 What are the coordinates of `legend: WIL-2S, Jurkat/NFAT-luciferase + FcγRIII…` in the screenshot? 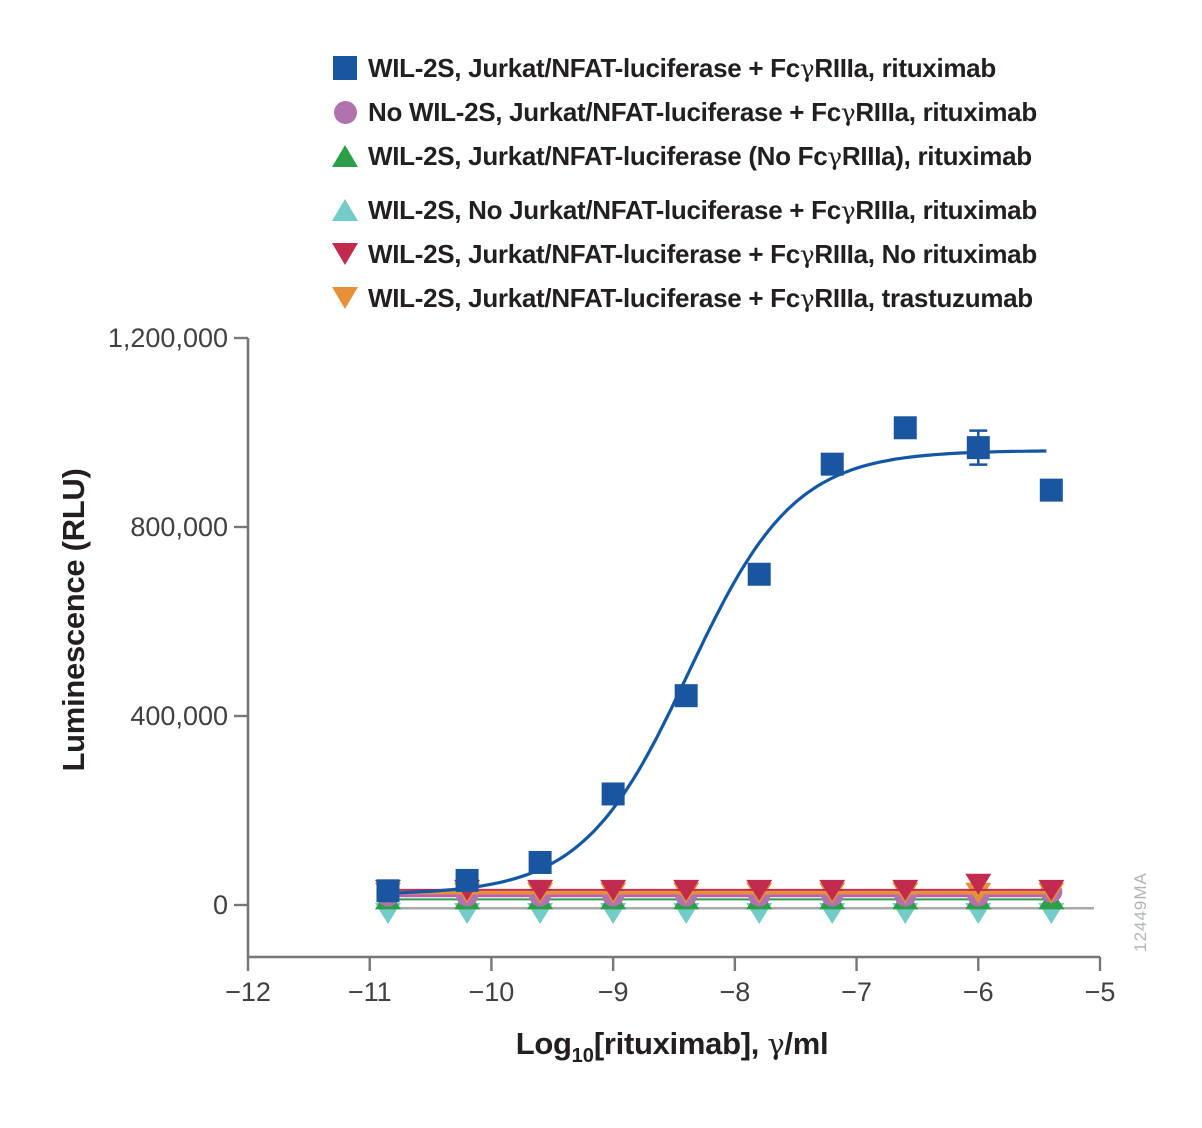 It's located at (684, 183).